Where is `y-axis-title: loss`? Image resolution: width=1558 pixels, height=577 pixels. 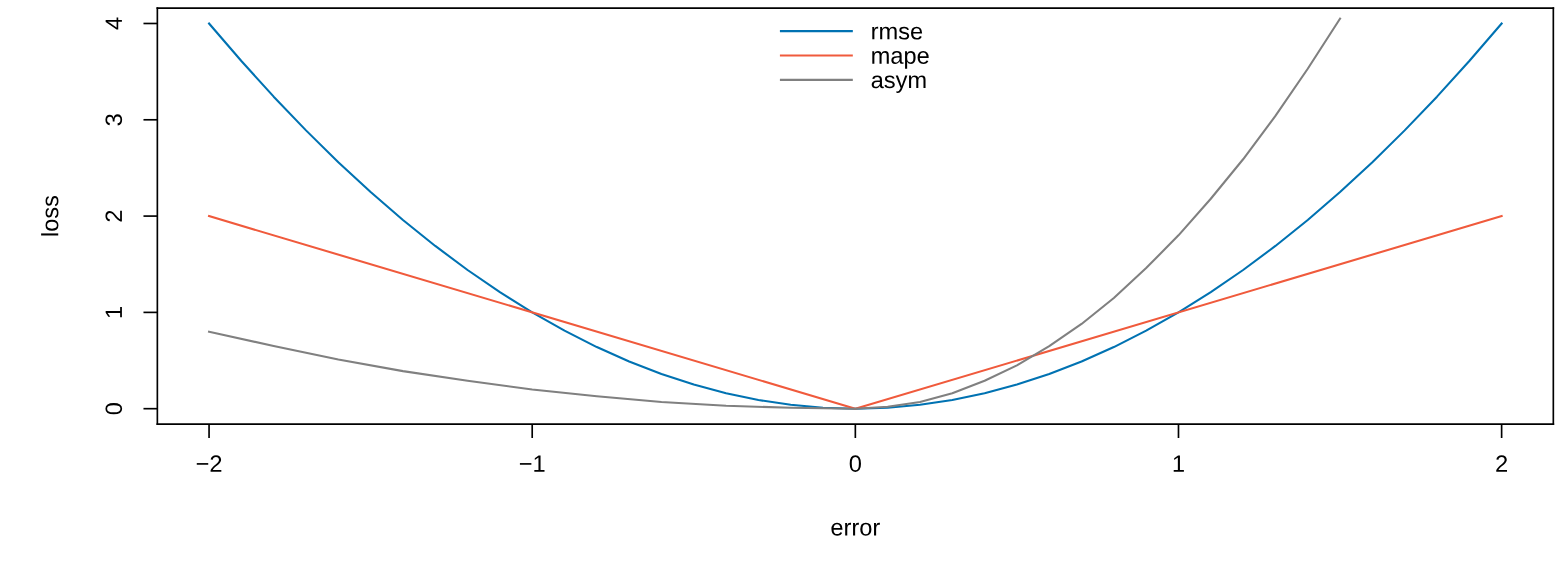
y-axis-title: loss is located at coordinates (50, 215).